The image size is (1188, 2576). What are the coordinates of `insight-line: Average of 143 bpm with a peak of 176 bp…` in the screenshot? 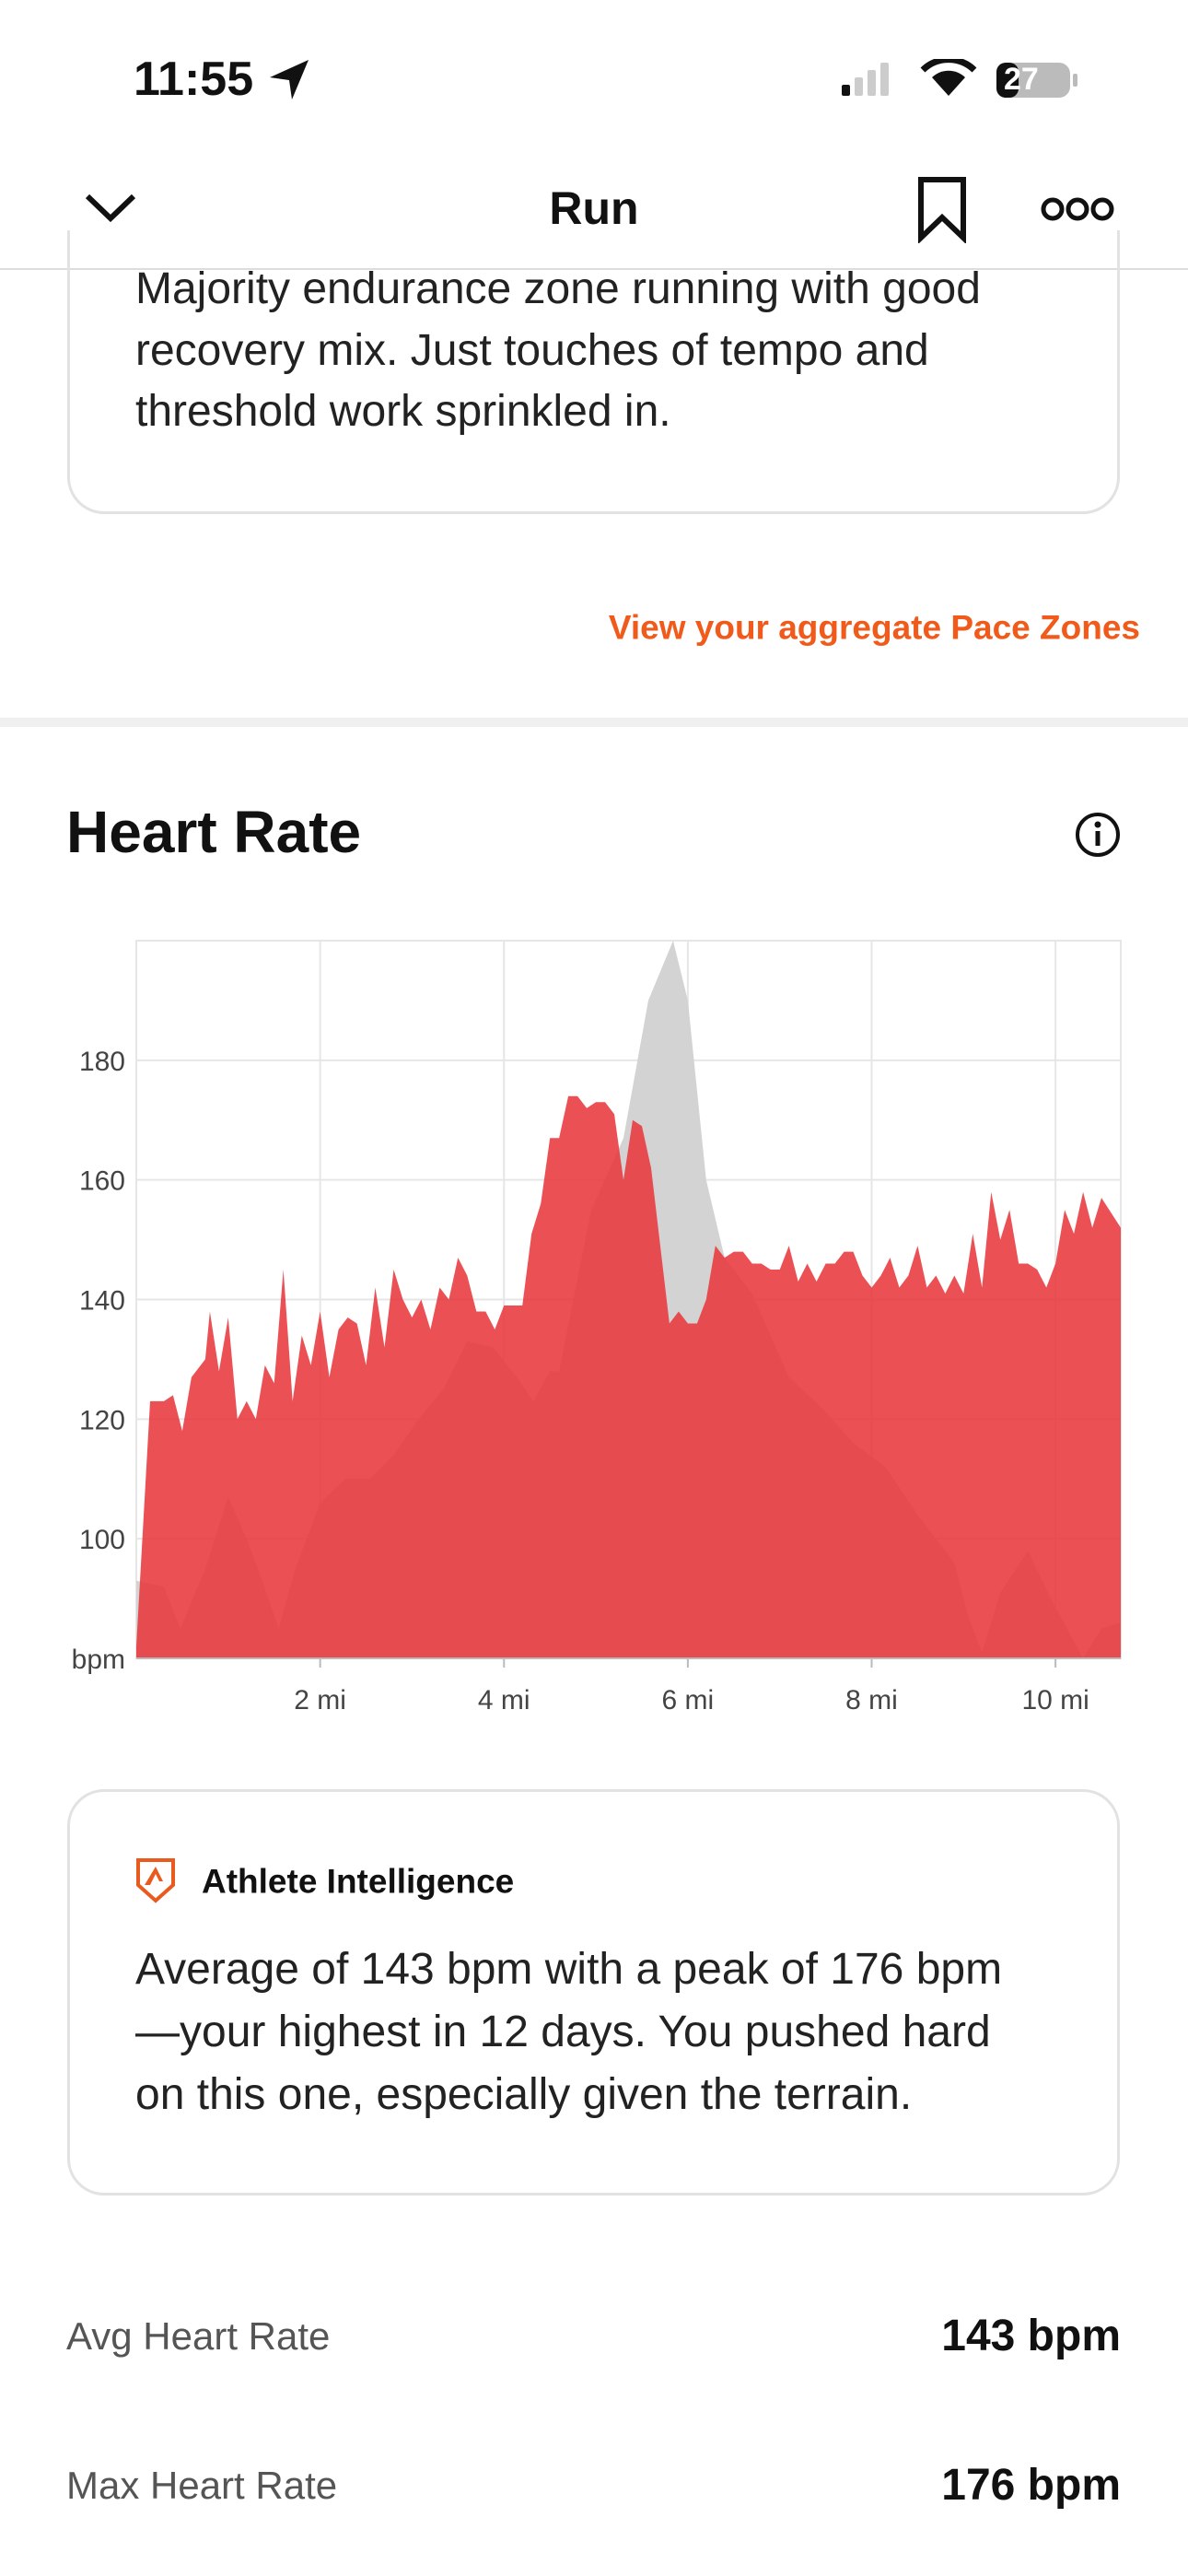 It's located at (569, 1970).